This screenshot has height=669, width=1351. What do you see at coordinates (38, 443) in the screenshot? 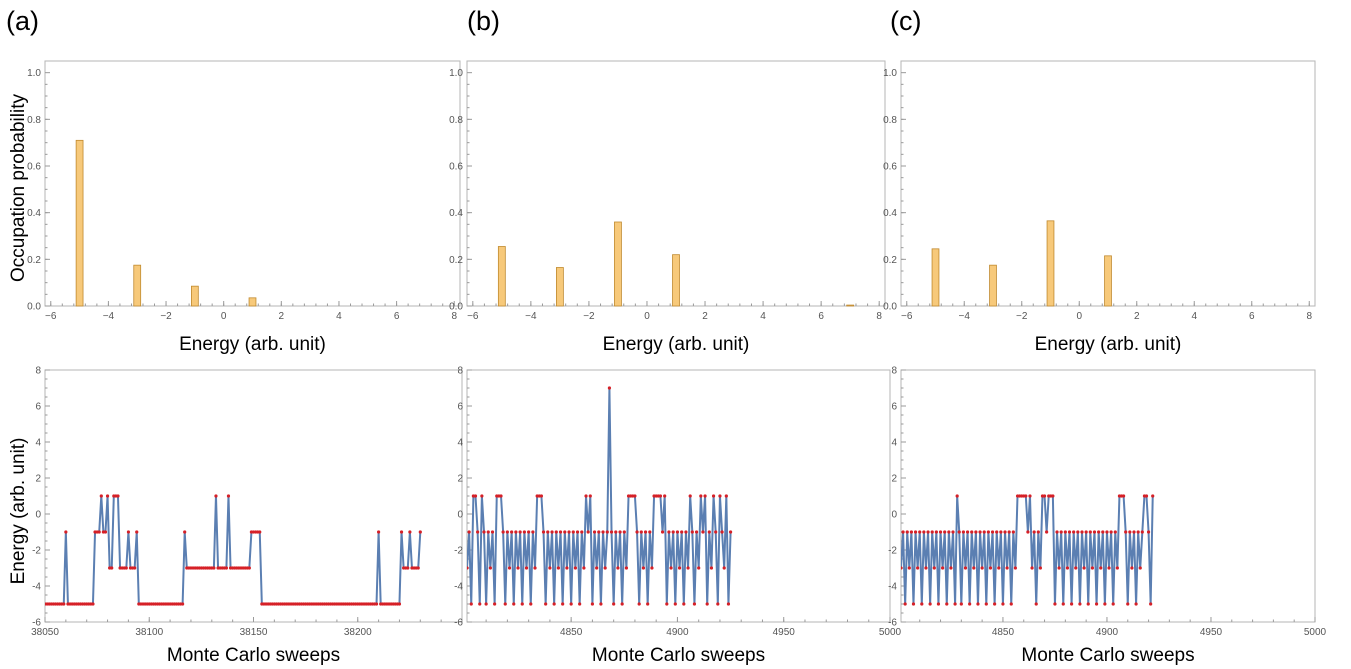
I see `y-tick-label: 4` at bounding box center [38, 443].